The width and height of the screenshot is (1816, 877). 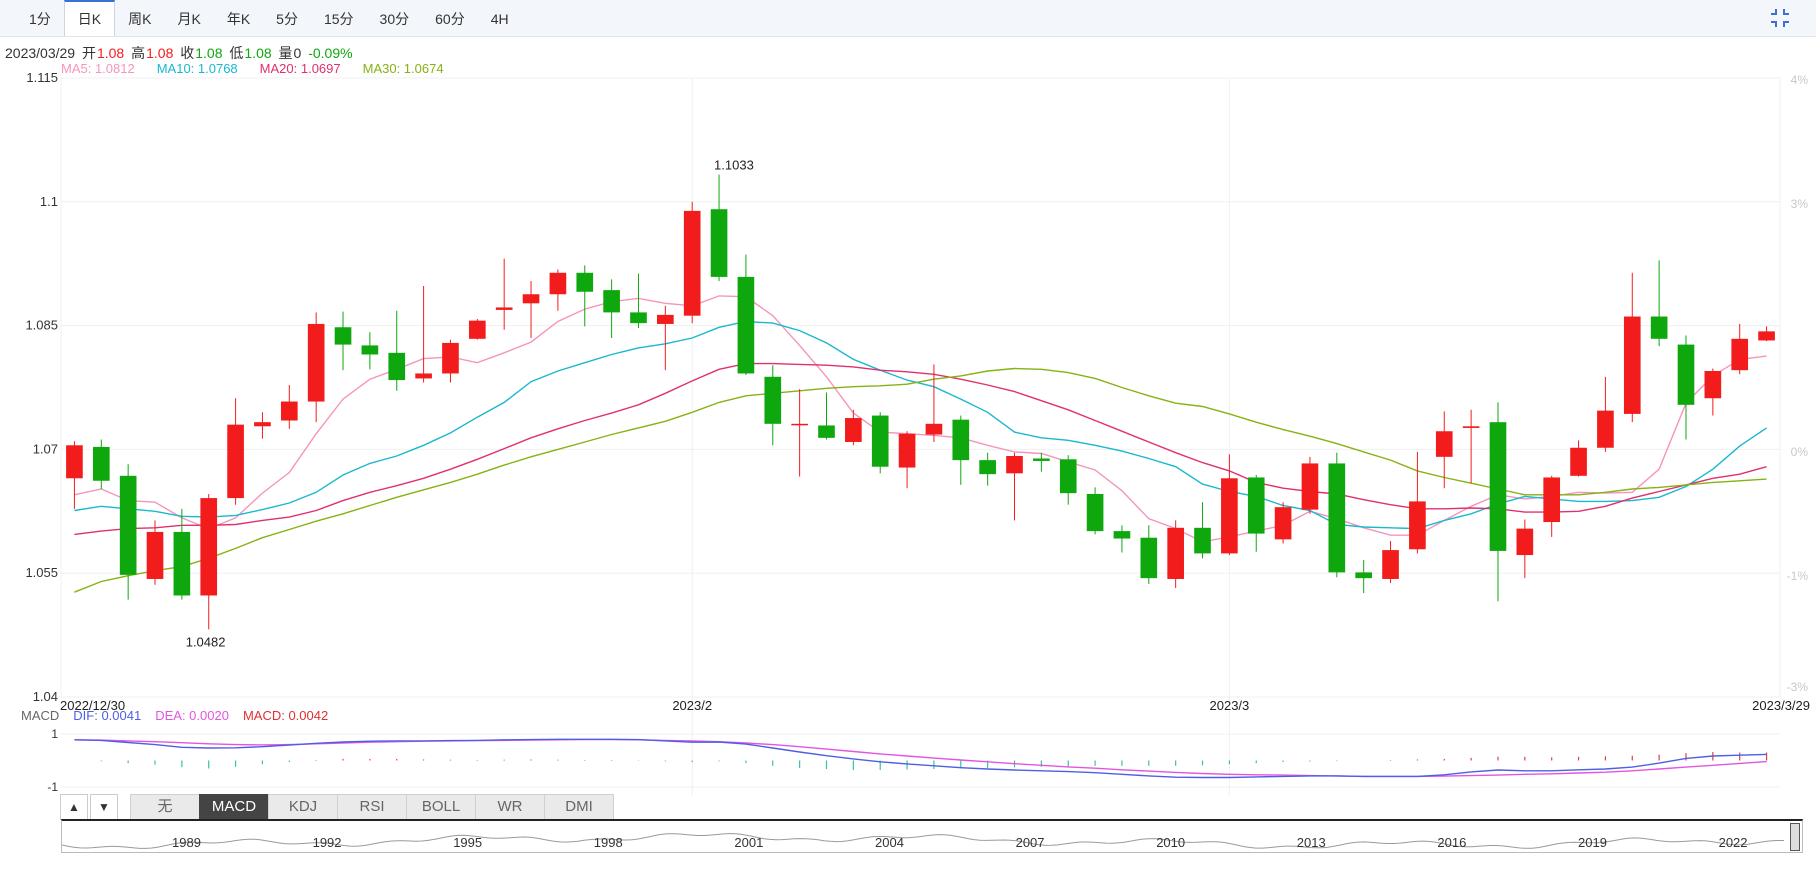 I want to click on y-tick-label: 1.1, so click(x=49, y=201).